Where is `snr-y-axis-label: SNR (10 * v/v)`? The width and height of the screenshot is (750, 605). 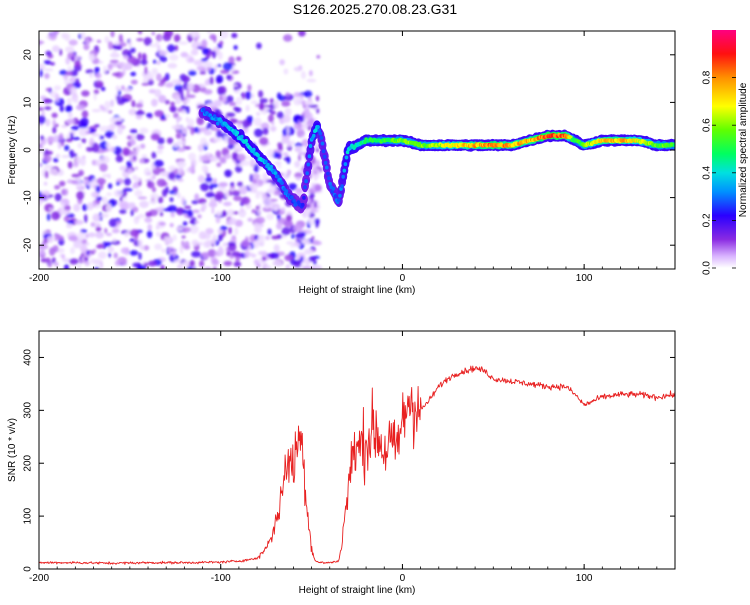 snr-y-axis-label: SNR (10 * v/v) is located at coordinates (12, 450).